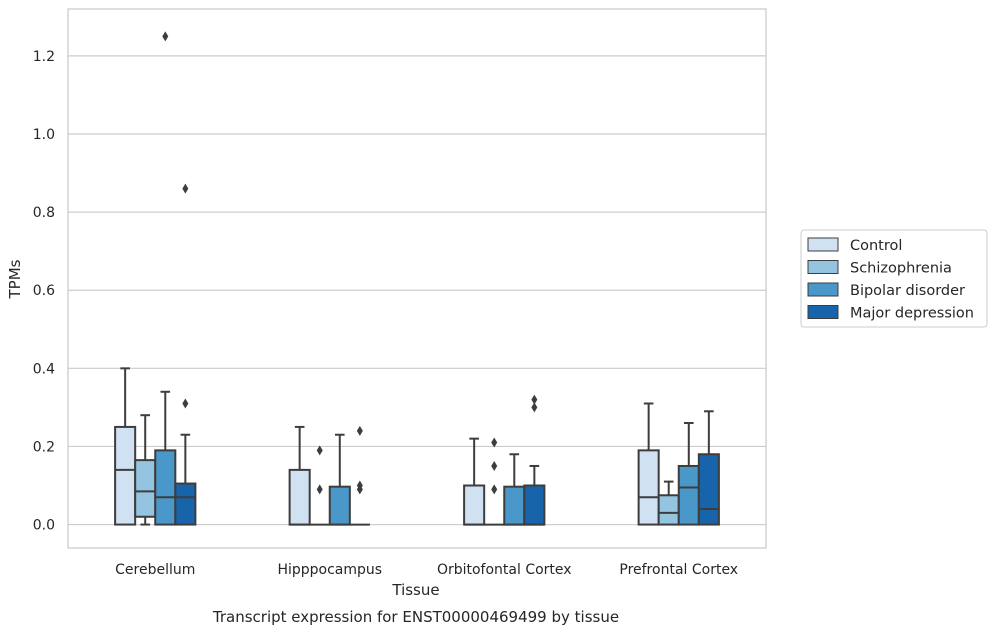 This screenshot has width=997, height=634. Describe the element at coordinates (329, 570) in the screenshot. I see `x-tick-label: Hipppocampus` at that location.